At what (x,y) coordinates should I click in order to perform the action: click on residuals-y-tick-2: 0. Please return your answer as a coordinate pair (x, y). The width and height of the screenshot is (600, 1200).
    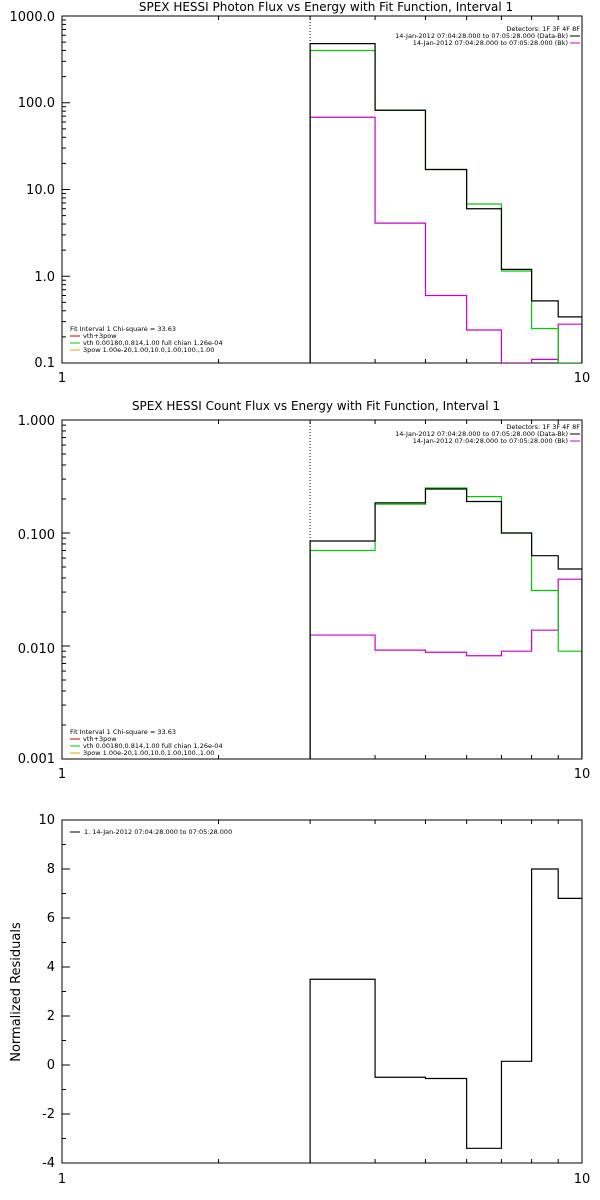
    Looking at the image, I should click on (51, 1065).